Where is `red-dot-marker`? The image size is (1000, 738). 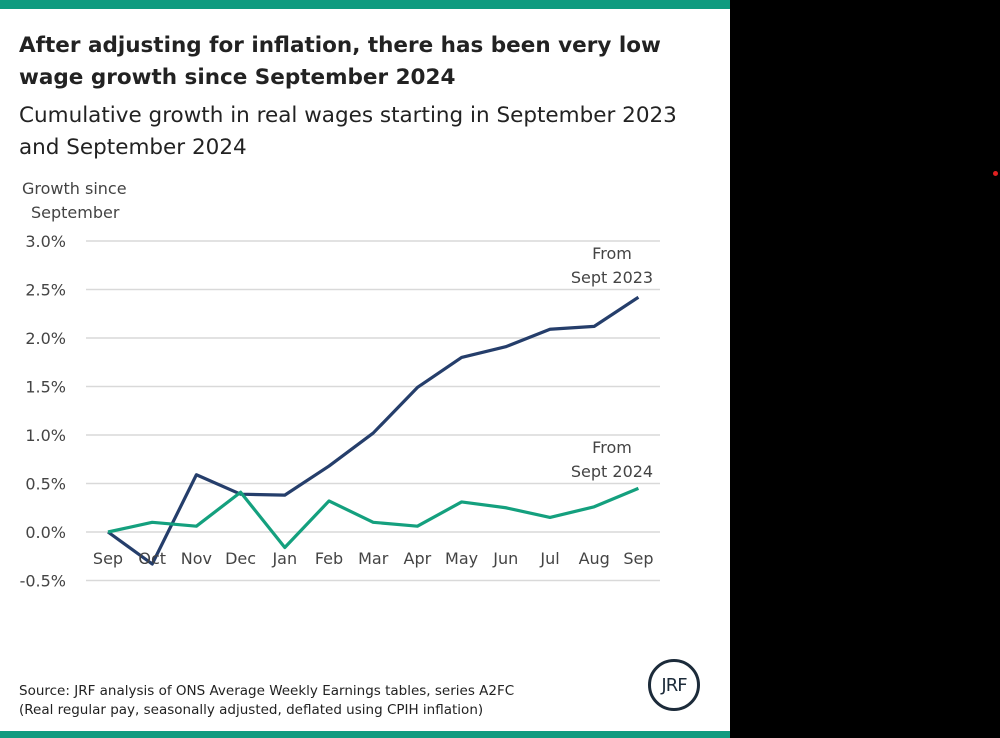
red-dot-marker is located at coordinates (995, 173).